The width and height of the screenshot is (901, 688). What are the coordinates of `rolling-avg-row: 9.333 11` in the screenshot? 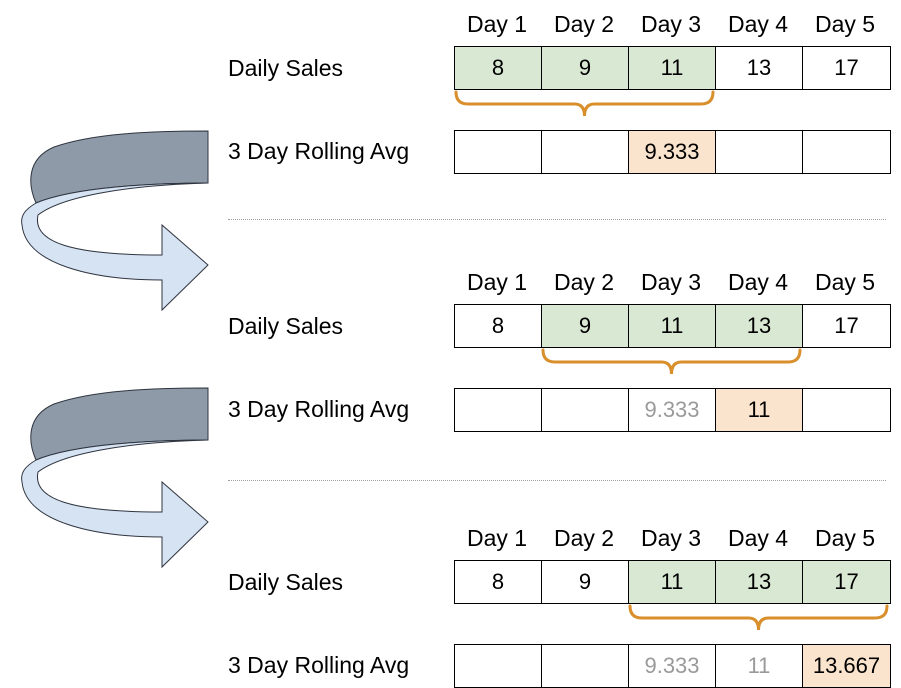 It's located at (672, 410).